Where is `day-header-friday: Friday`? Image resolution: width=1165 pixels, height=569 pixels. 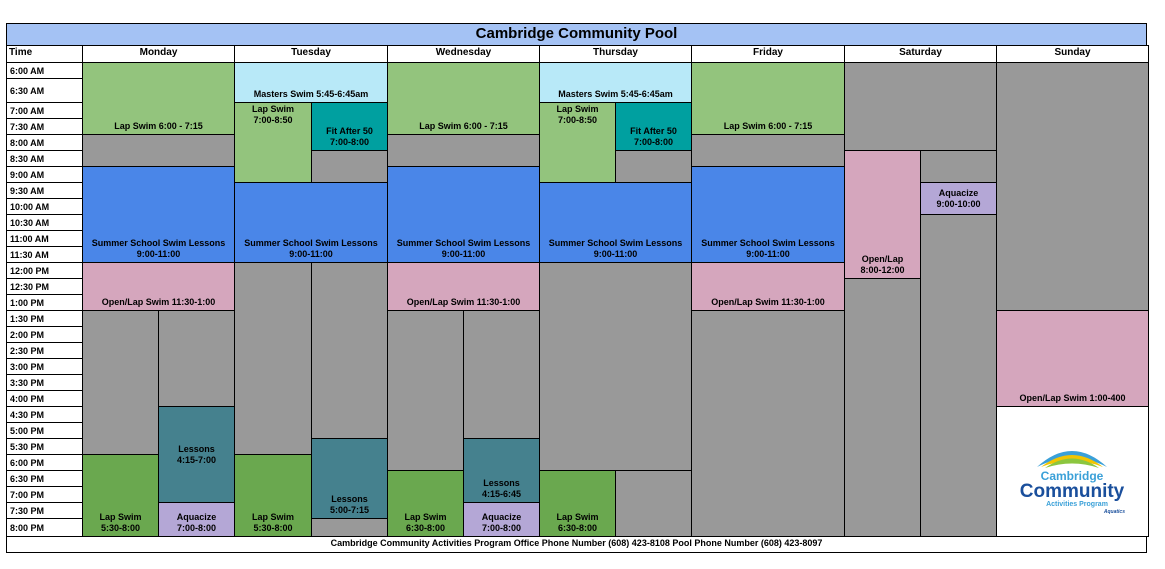
day-header-friday: Friday is located at coordinates (768, 54).